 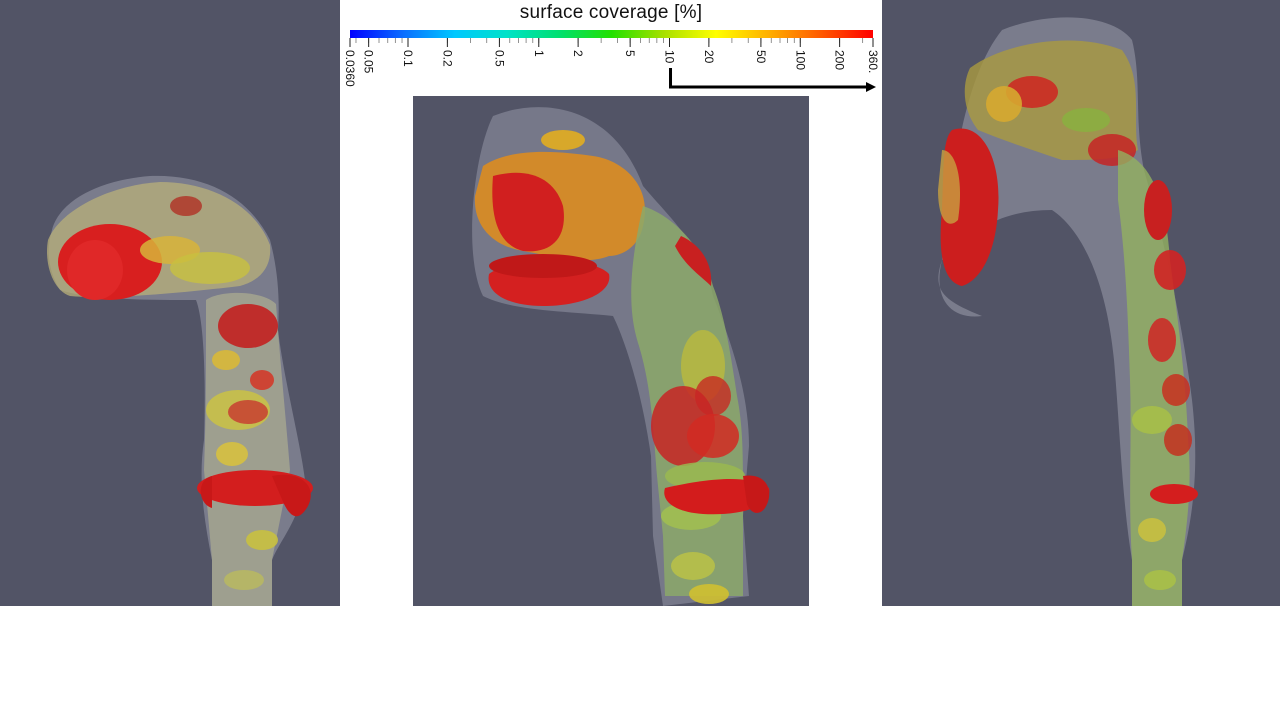 What do you see at coordinates (761, 57) in the screenshot?
I see `colorbar-tick-label: 50` at bounding box center [761, 57].